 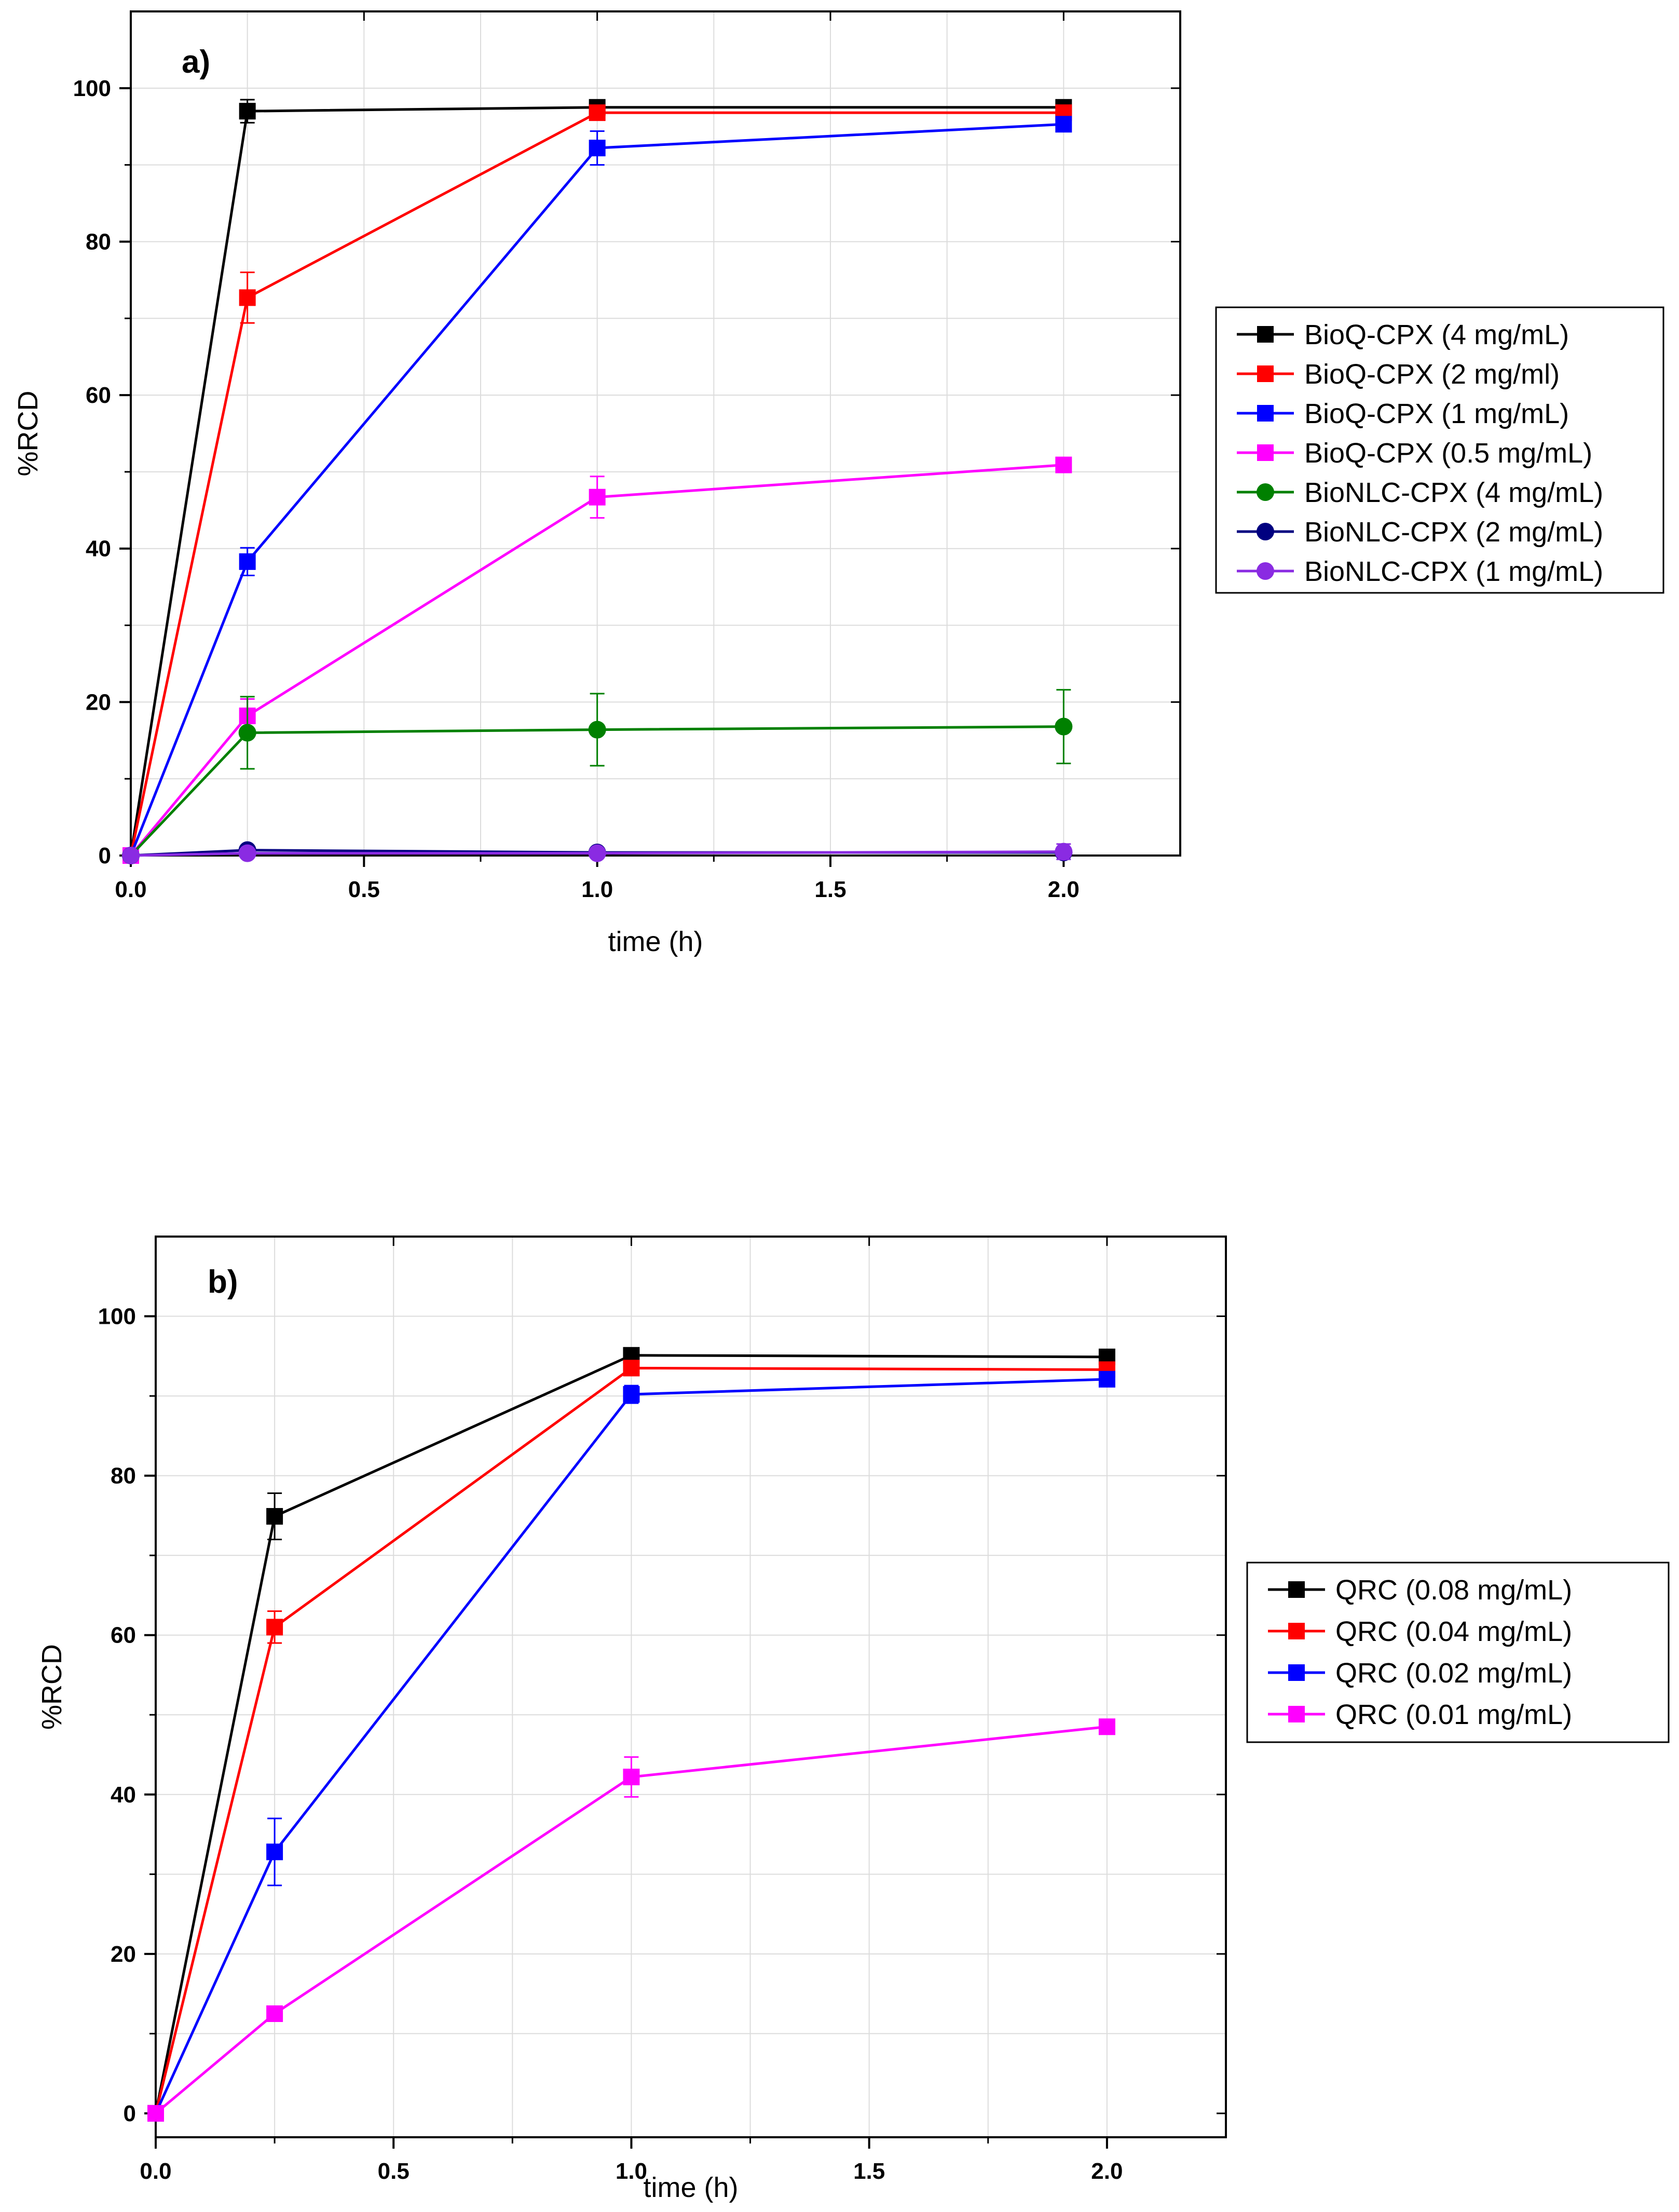 I want to click on legend-label: QRC (0.04 mg/mL), so click(x=1454, y=1631).